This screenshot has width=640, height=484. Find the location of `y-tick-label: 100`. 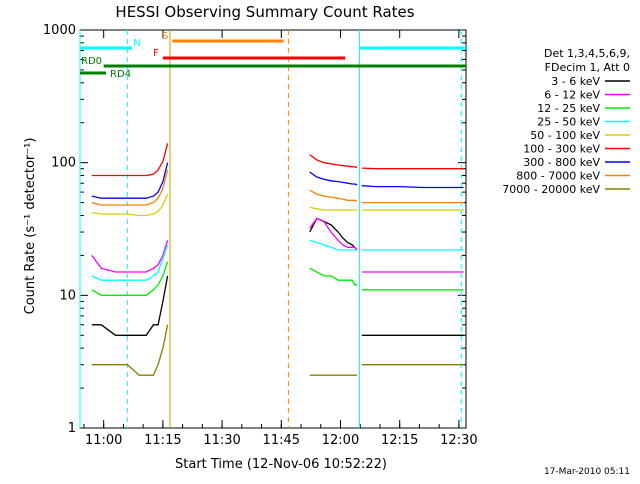

y-tick-label: 100 is located at coordinates (63, 163).